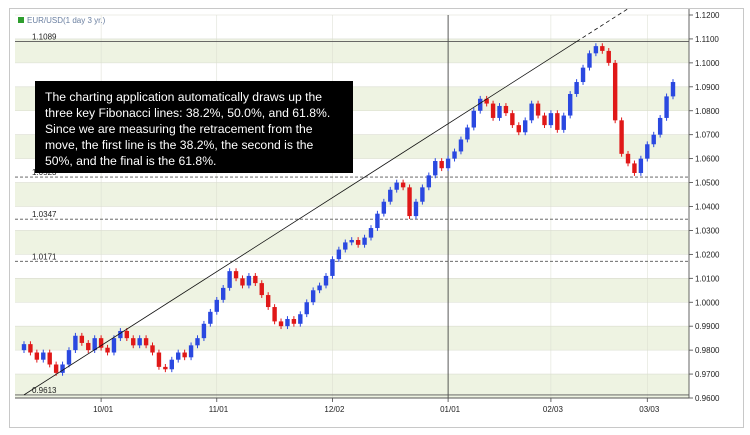  Describe the element at coordinates (707, 278) in the screenshot. I see `y-tick-label: 1.0100` at that location.